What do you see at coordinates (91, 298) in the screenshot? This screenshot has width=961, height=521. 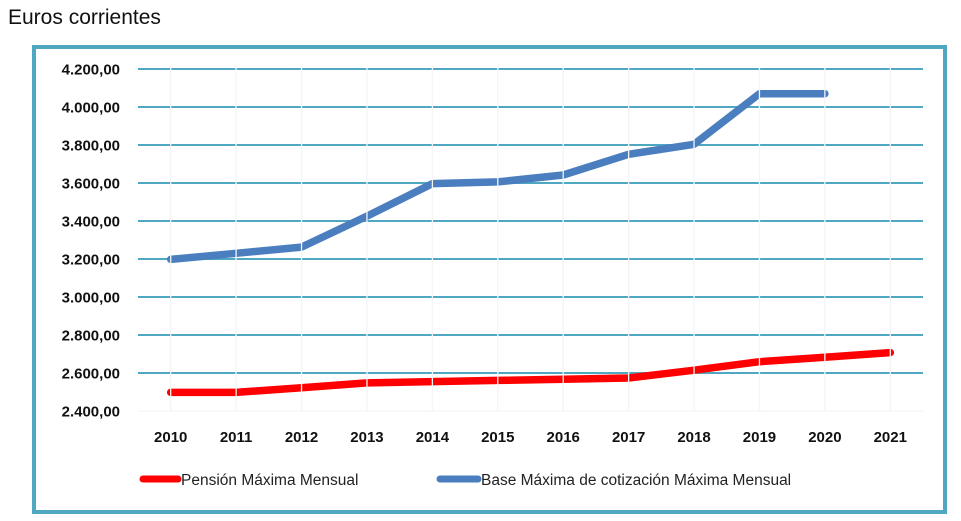 I see `y-tick-label: 3.000,00` at bounding box center [91, 298].